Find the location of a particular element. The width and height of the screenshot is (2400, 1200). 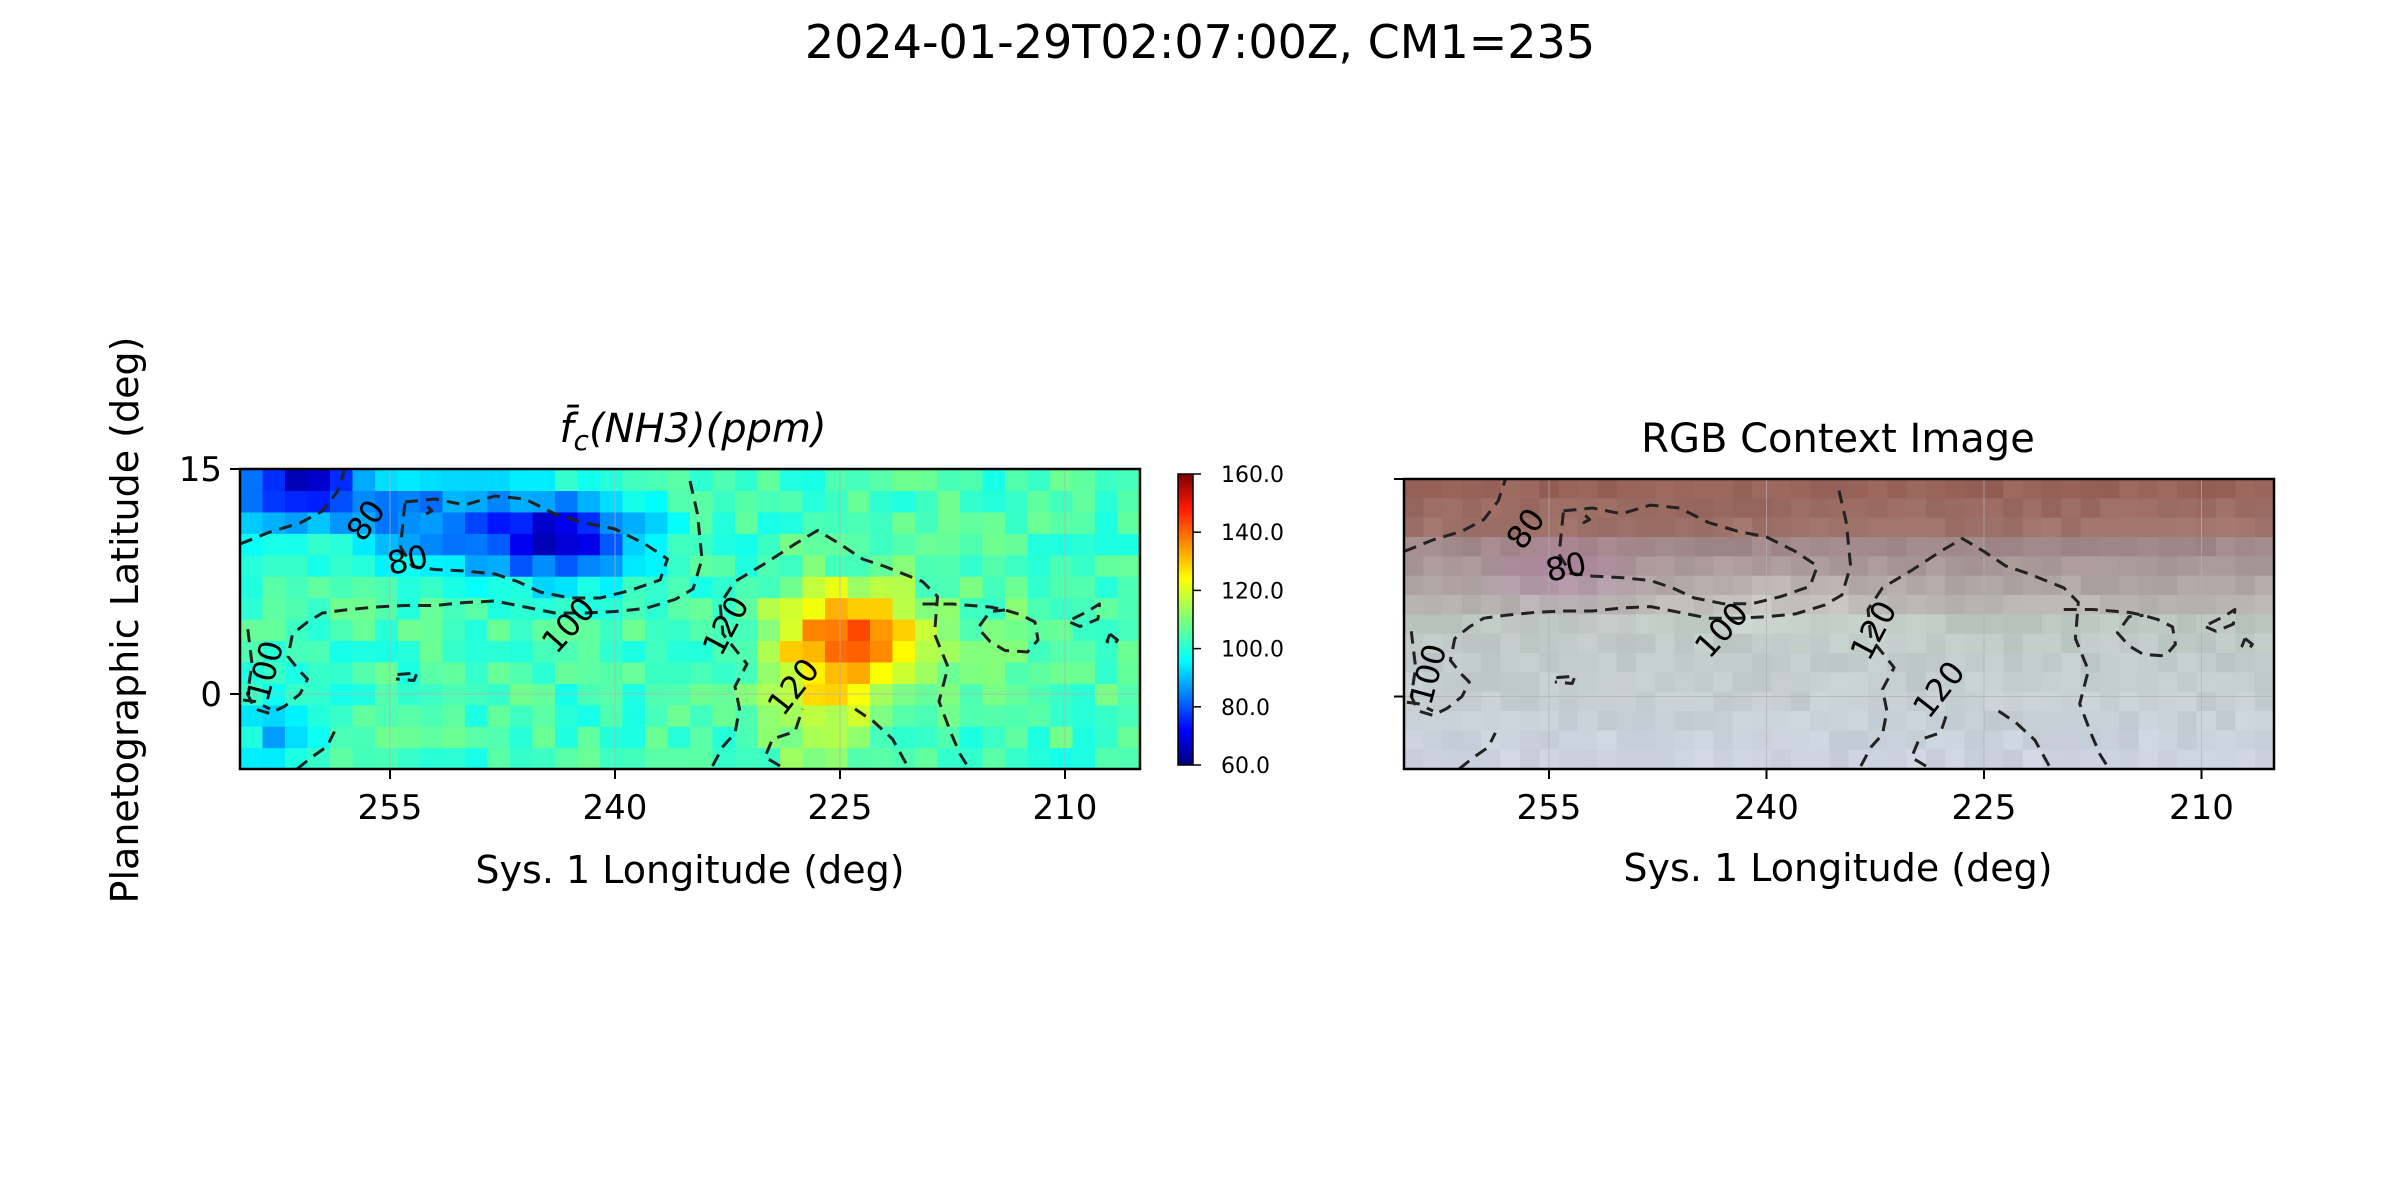

contour-label: 80 is located at coordinates (408, 560).